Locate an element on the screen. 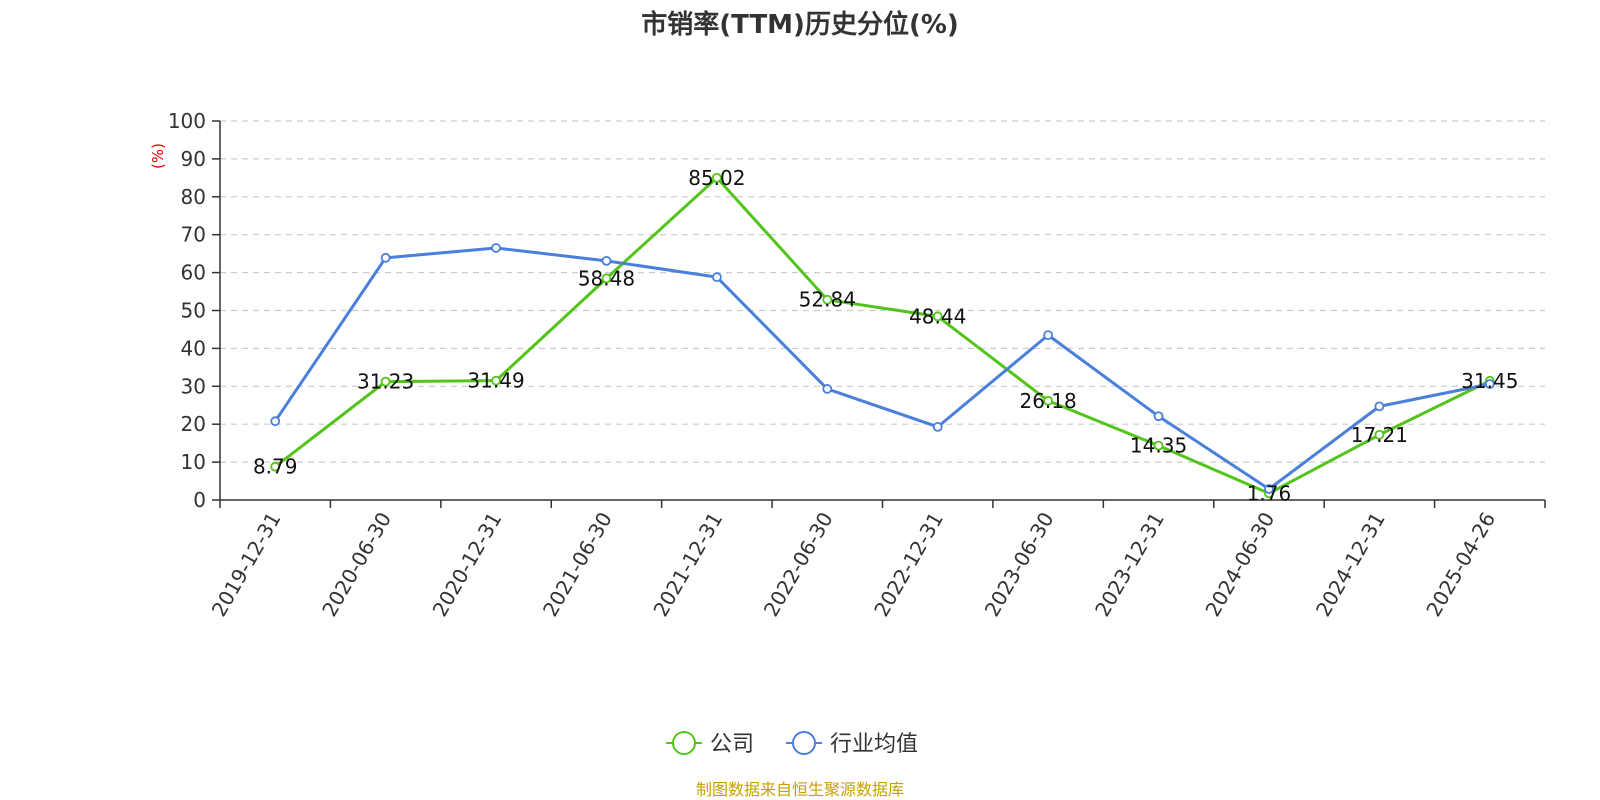  legend: 公司 行业均值 is located at coordinates (792, 744).